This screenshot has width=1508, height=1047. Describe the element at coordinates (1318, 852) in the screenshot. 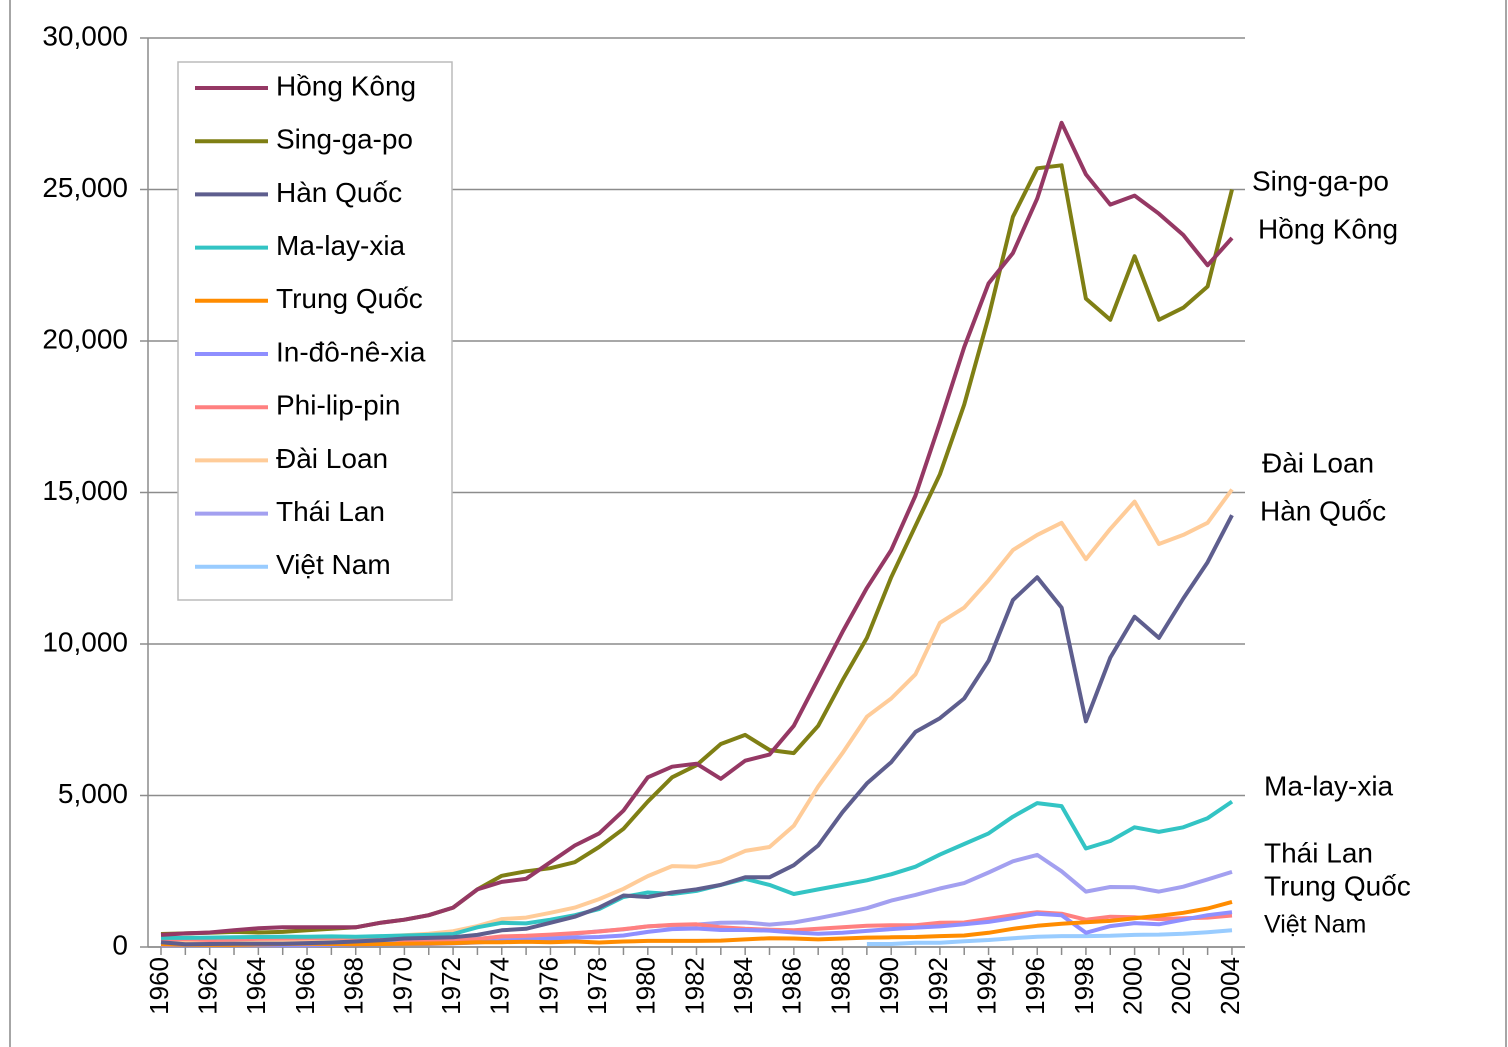

I see `series-end-label: Thái Lan` at that location.